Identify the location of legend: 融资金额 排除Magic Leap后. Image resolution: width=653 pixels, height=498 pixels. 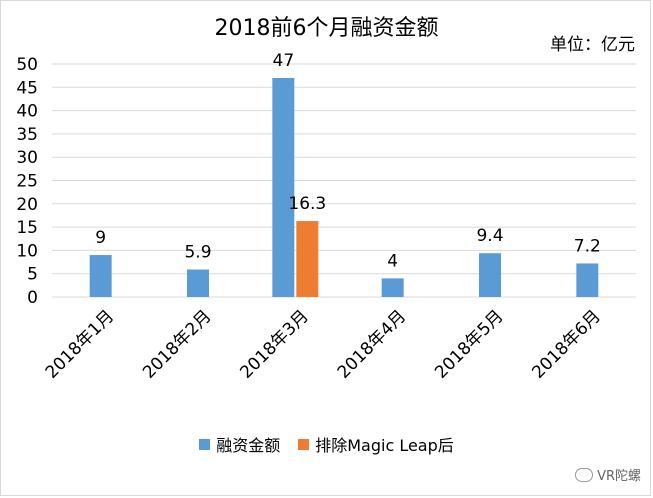
(326, 444).